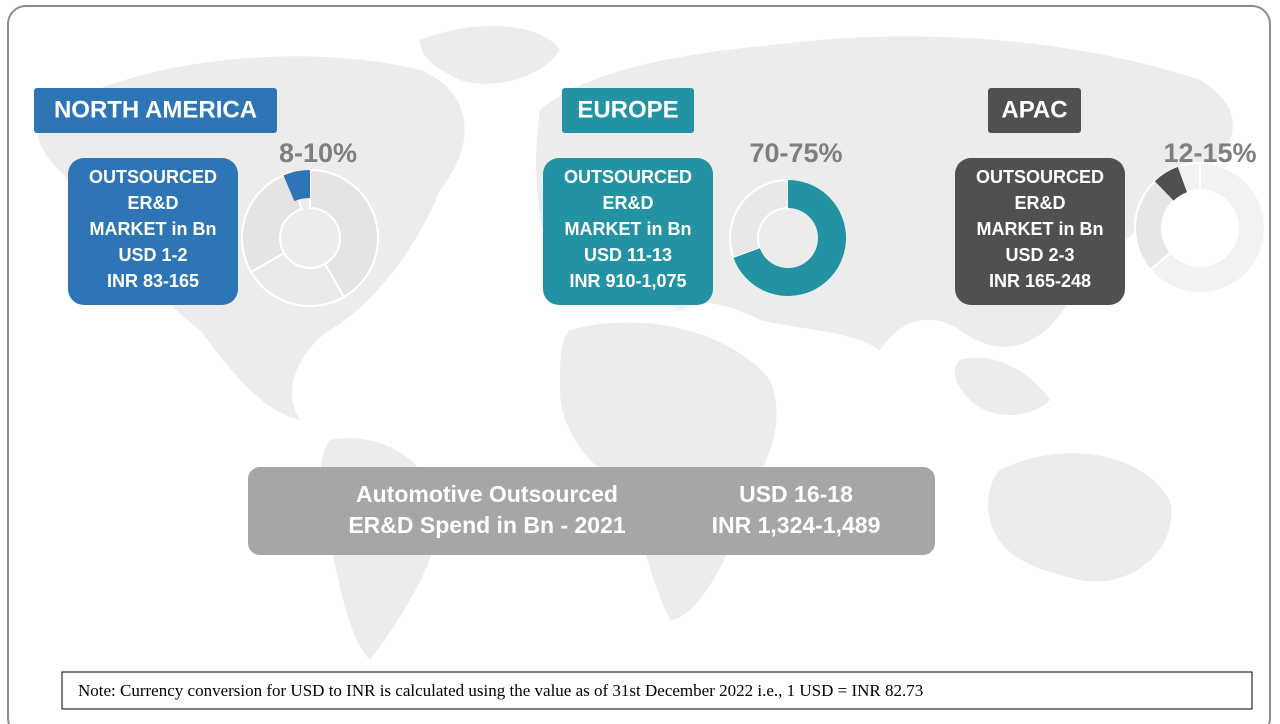 This screenshot has height=724, width=1280. I want to click on note-box, so click(657, 690).